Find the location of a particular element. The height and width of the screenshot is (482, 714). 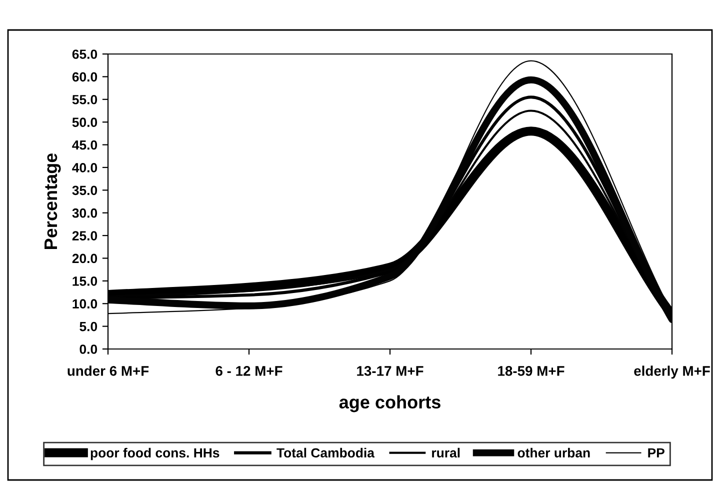

y-tick-label: 20.0 is located at coordinates (85, 259).